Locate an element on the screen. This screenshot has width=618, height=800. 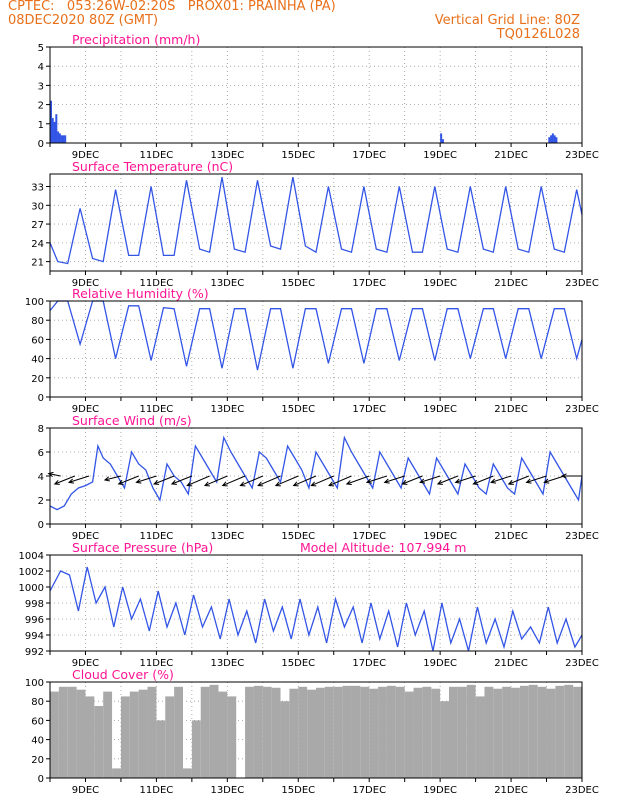
cloud-x-tick-label: 9DEC is located at coordinates (85, 790).